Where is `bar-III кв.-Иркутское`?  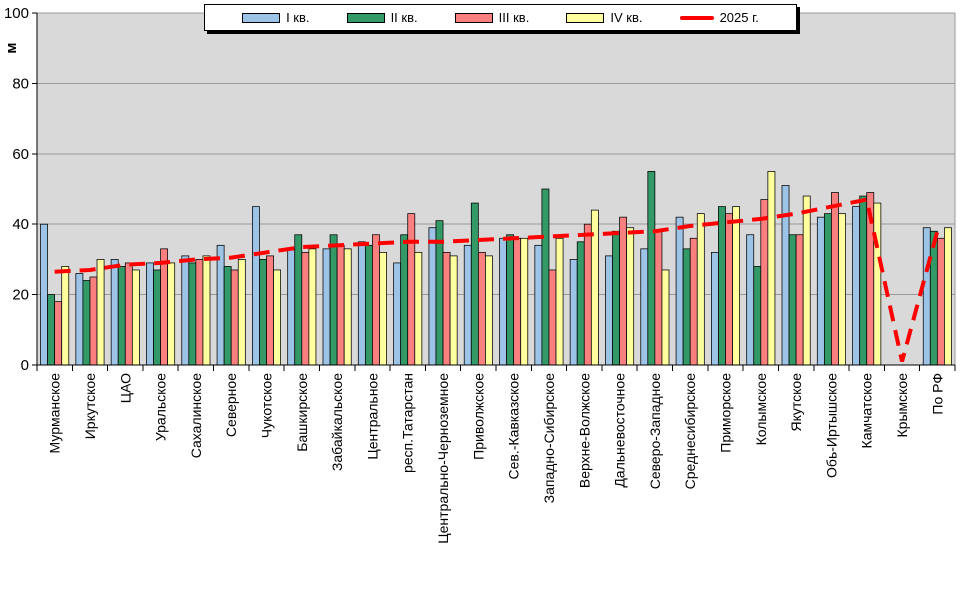
bar-III кв.-Иркутское is located at coordinates (93, 321).